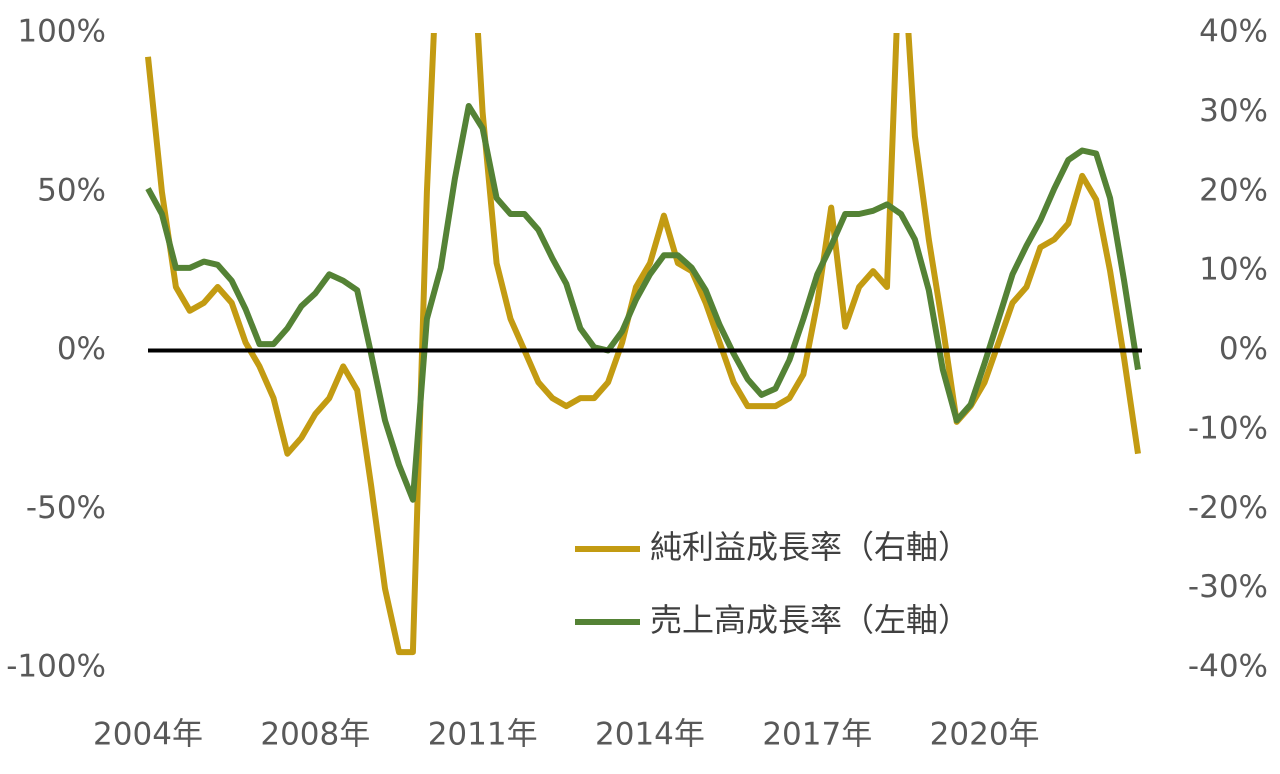 The width and height of the screenshot is (1280, 774). Describe the element at coordinates (148, 735) in the screenshot. I see `x-tick-label: 2004年` at that location.